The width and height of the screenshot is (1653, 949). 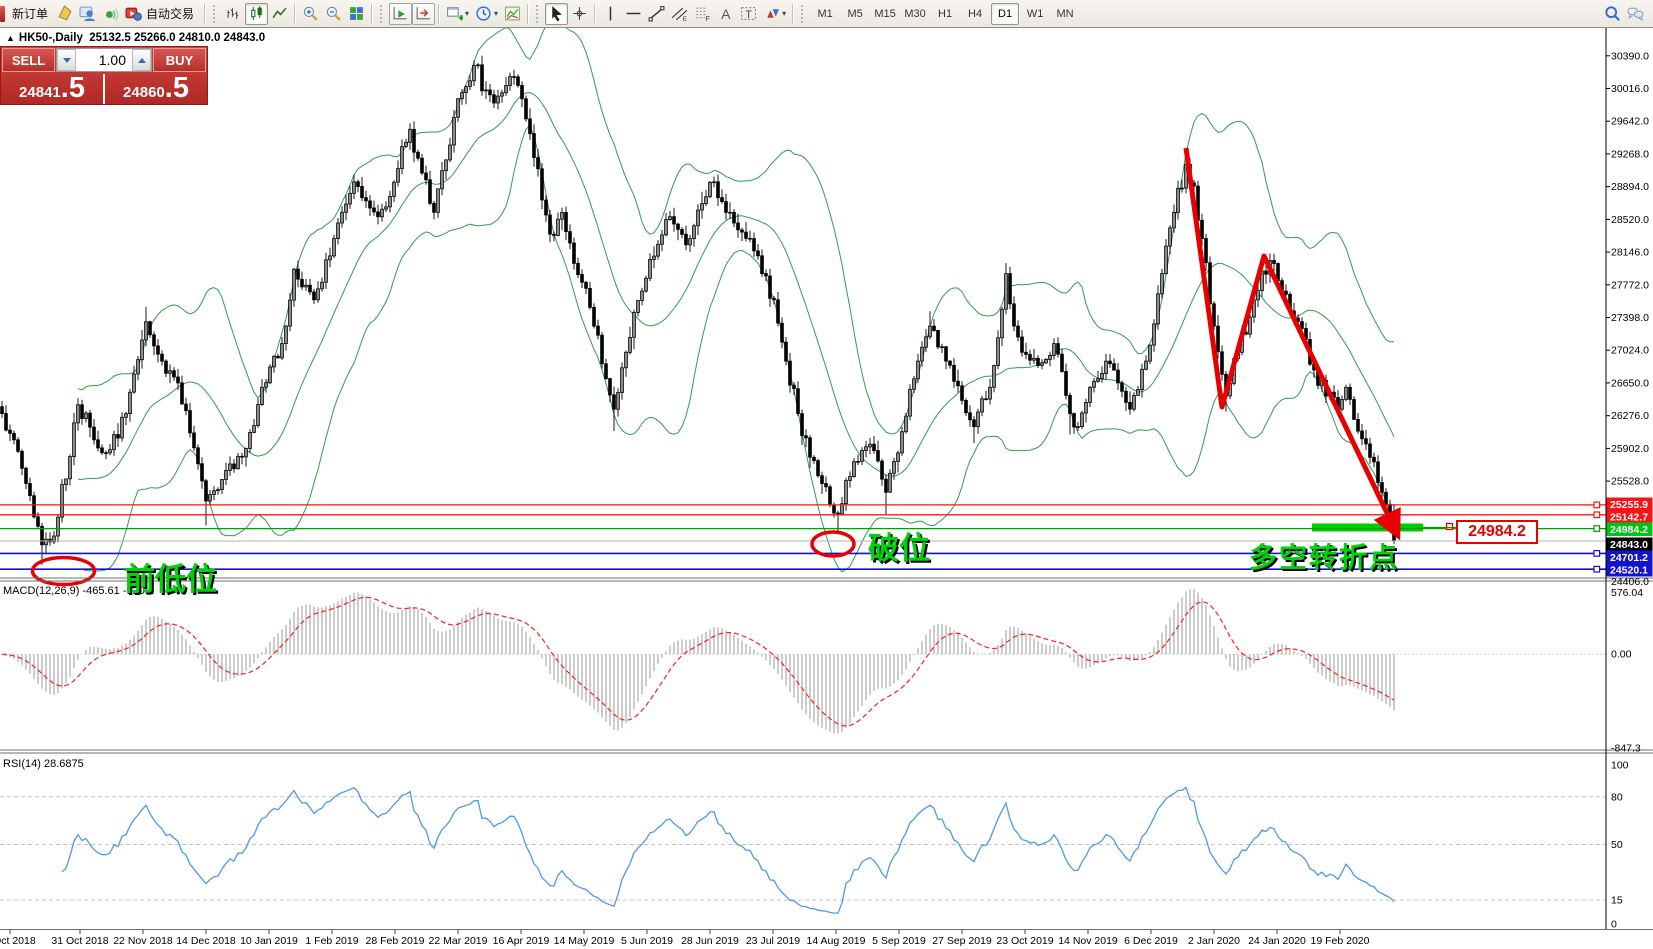 What do you see at coordinates (679, 14) in the screenshot?
I see `equidistant-channel-icon: E` at bounding box center [679, 14].